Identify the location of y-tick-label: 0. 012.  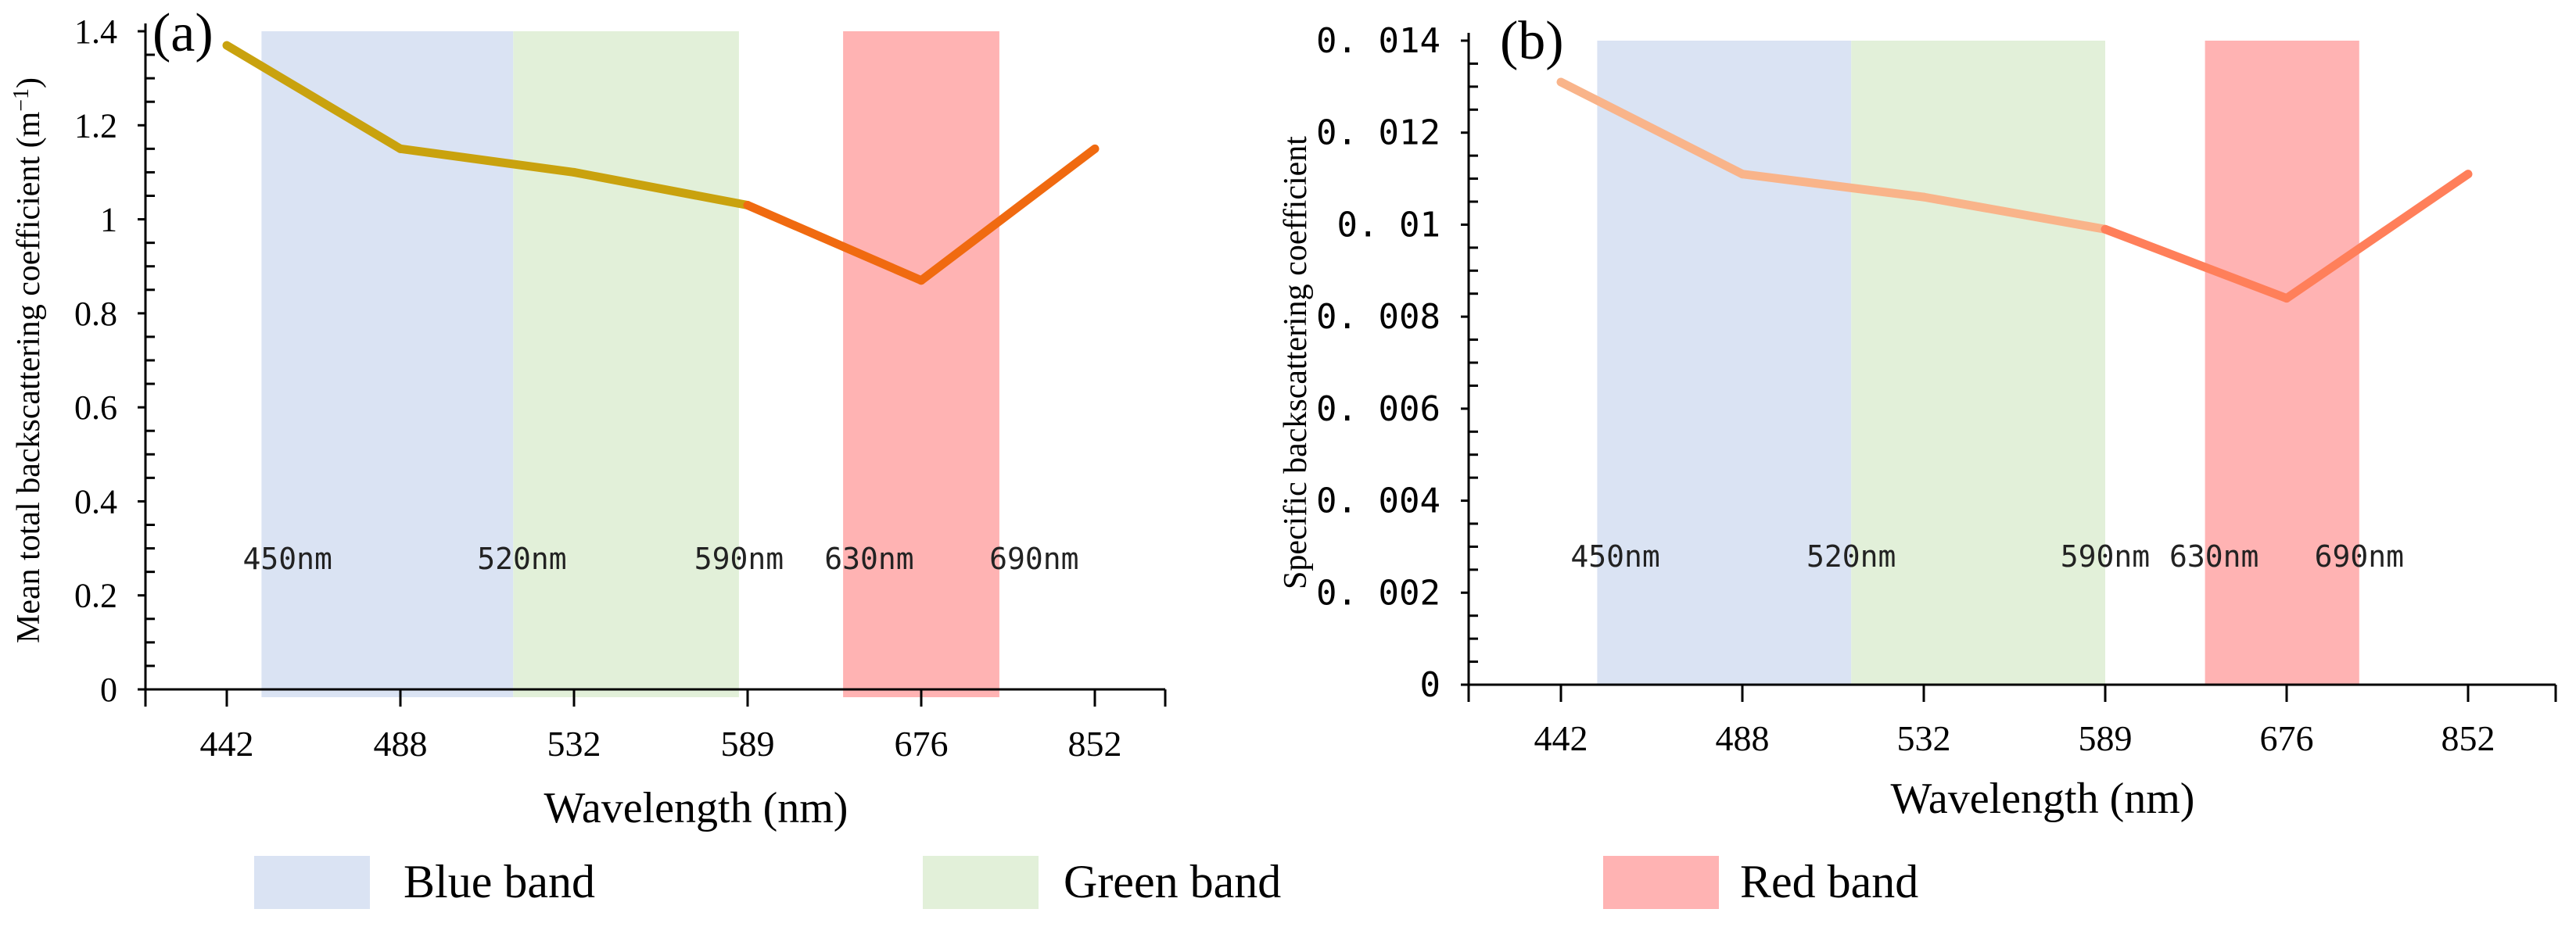
(1378, 133).